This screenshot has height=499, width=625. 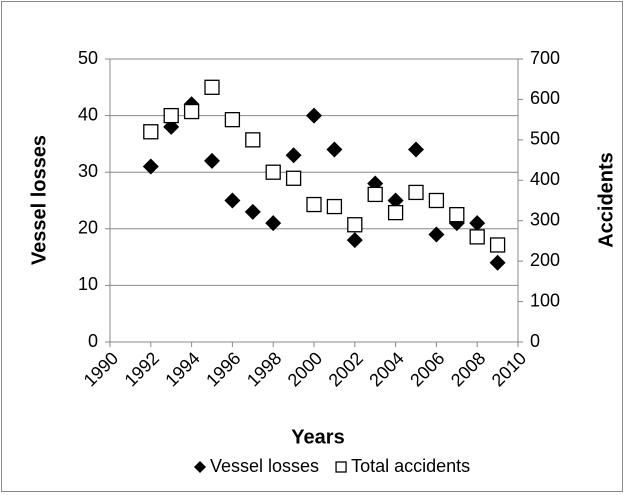 I want to click on y2-tick-label: 200, so click(x=545, y=260).